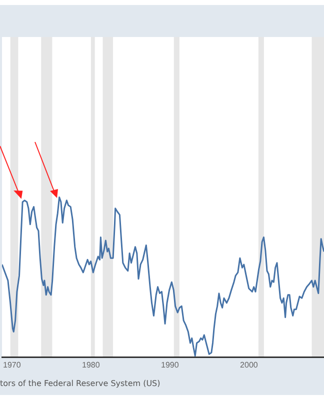 The image size is (324, 400). Describe the element at coordinates (91, 365) in the screenshot. I see `x-tick-label: 1980` at that location.